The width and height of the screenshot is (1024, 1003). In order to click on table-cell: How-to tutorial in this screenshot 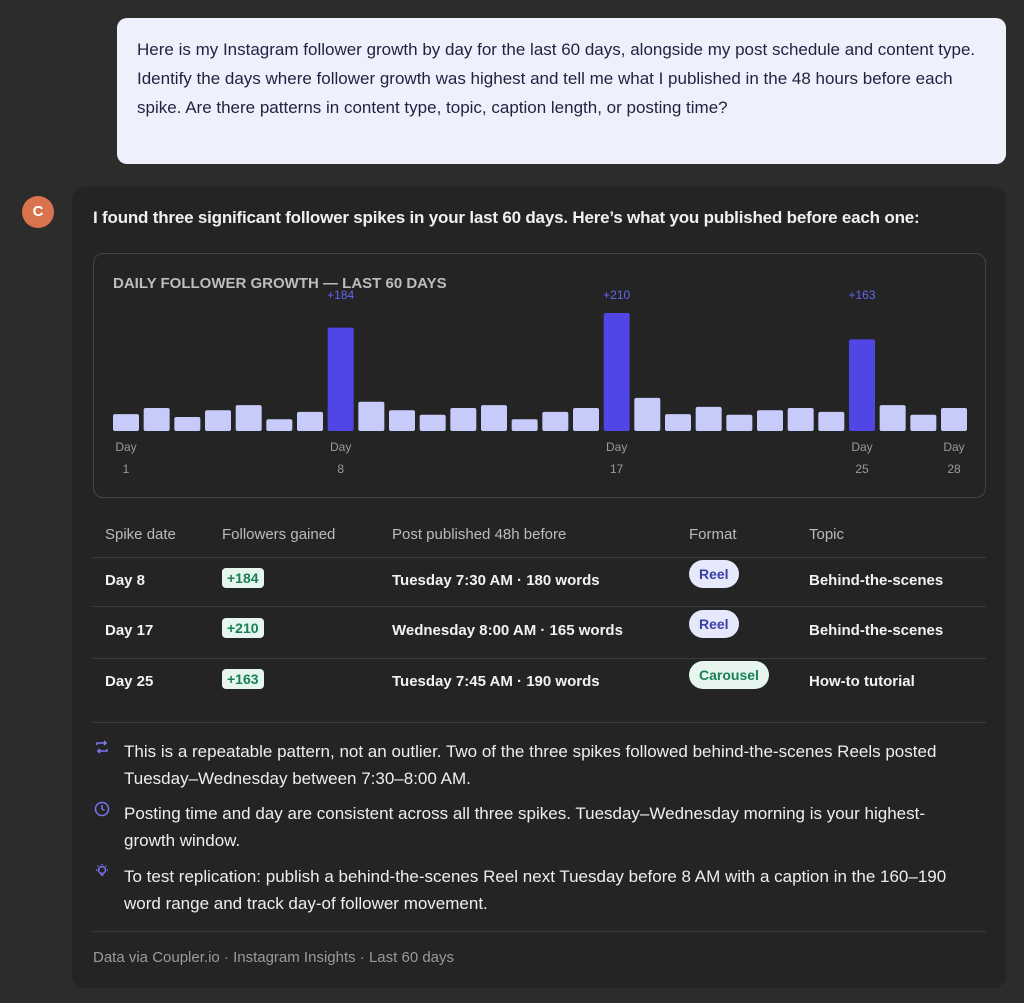, I will do `click(862, 681)`.